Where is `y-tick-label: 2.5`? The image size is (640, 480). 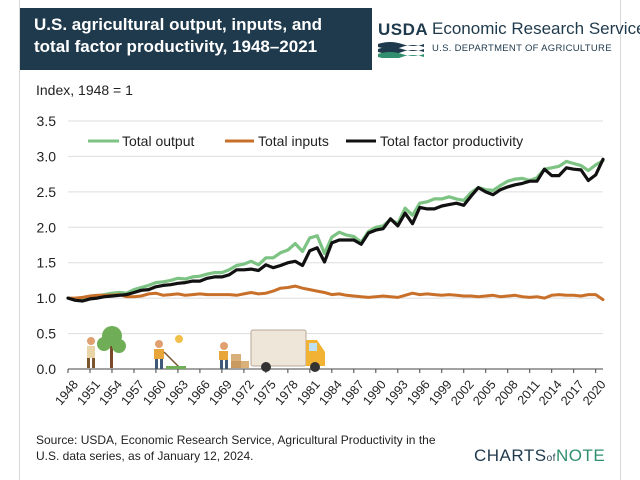 y-tick-label: 2.5 is located at coordinates (47, 192).